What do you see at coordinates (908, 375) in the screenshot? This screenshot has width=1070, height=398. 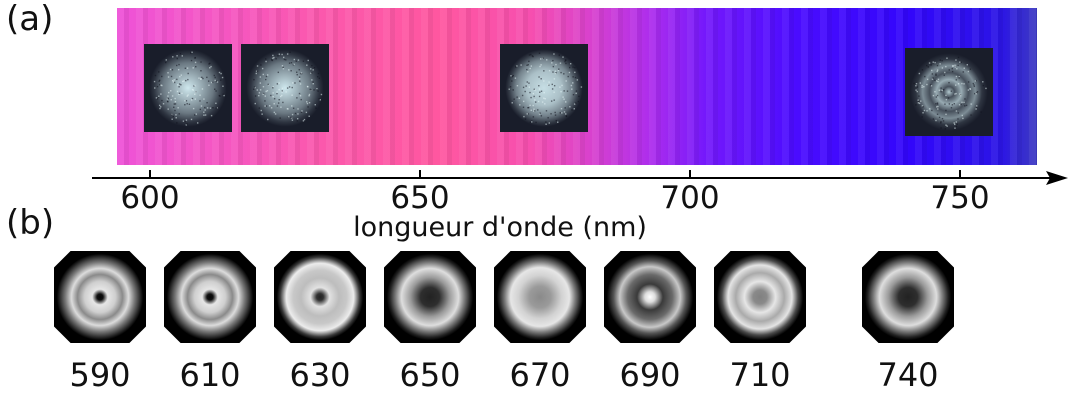 I see `mode-wavelength-label: 740` at bounding box center [908, 375].